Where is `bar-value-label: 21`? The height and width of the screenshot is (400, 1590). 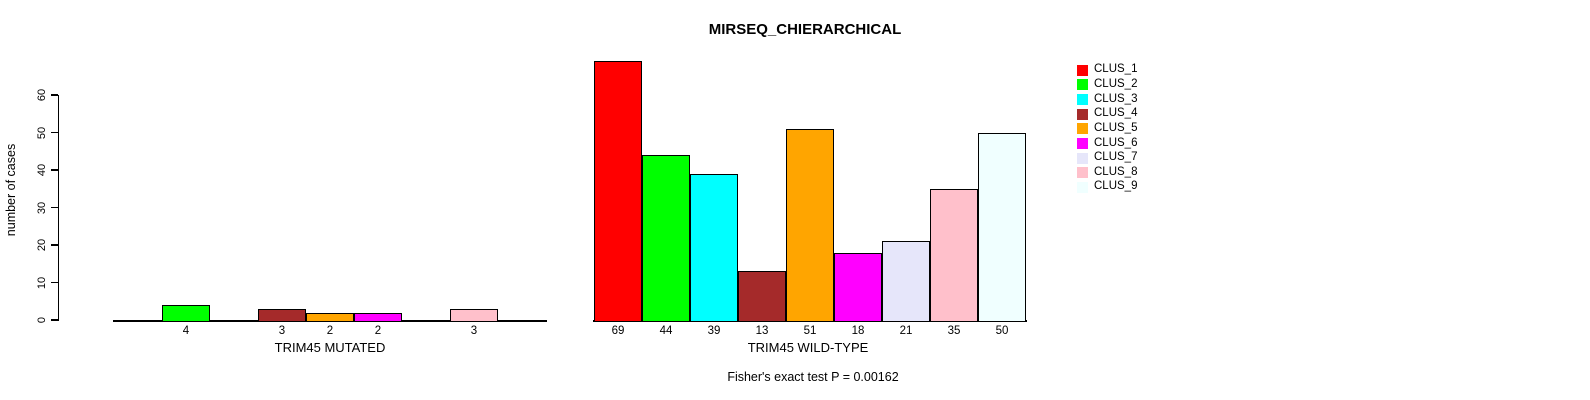 bar-value-label: 21 is located at coordinates (906, 331).